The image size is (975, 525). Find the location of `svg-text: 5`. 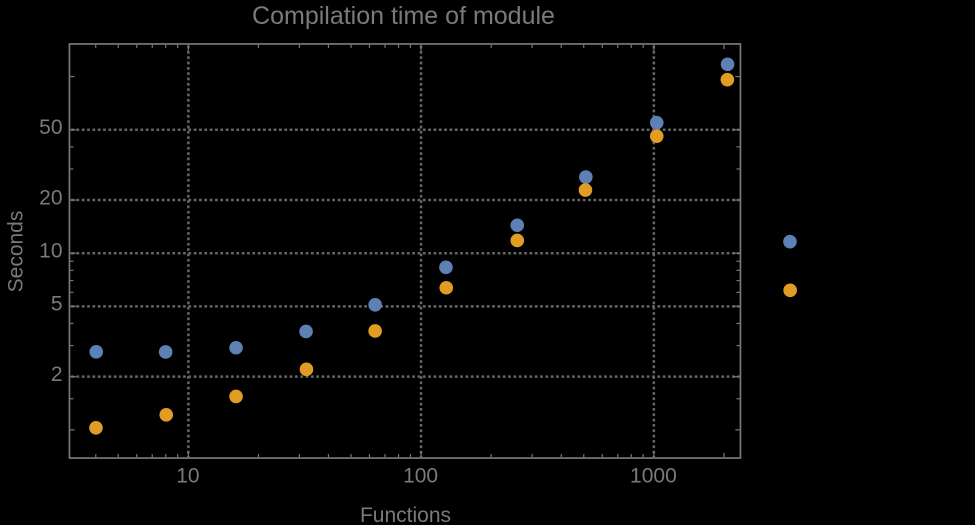

svg-text: 5 is located at coordinates (57, 304).